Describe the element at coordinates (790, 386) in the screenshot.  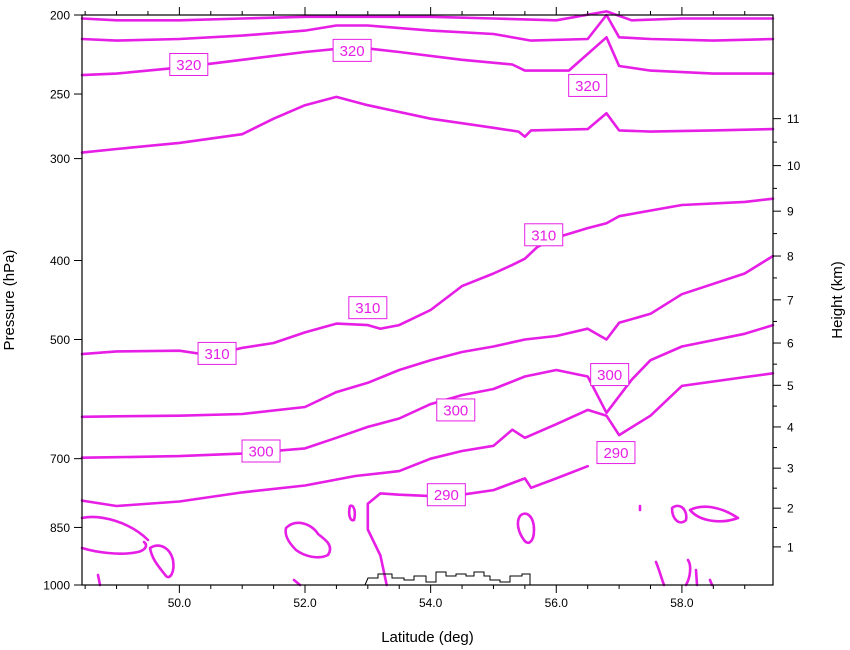
I see `y2-tick-label: 5` at that location.